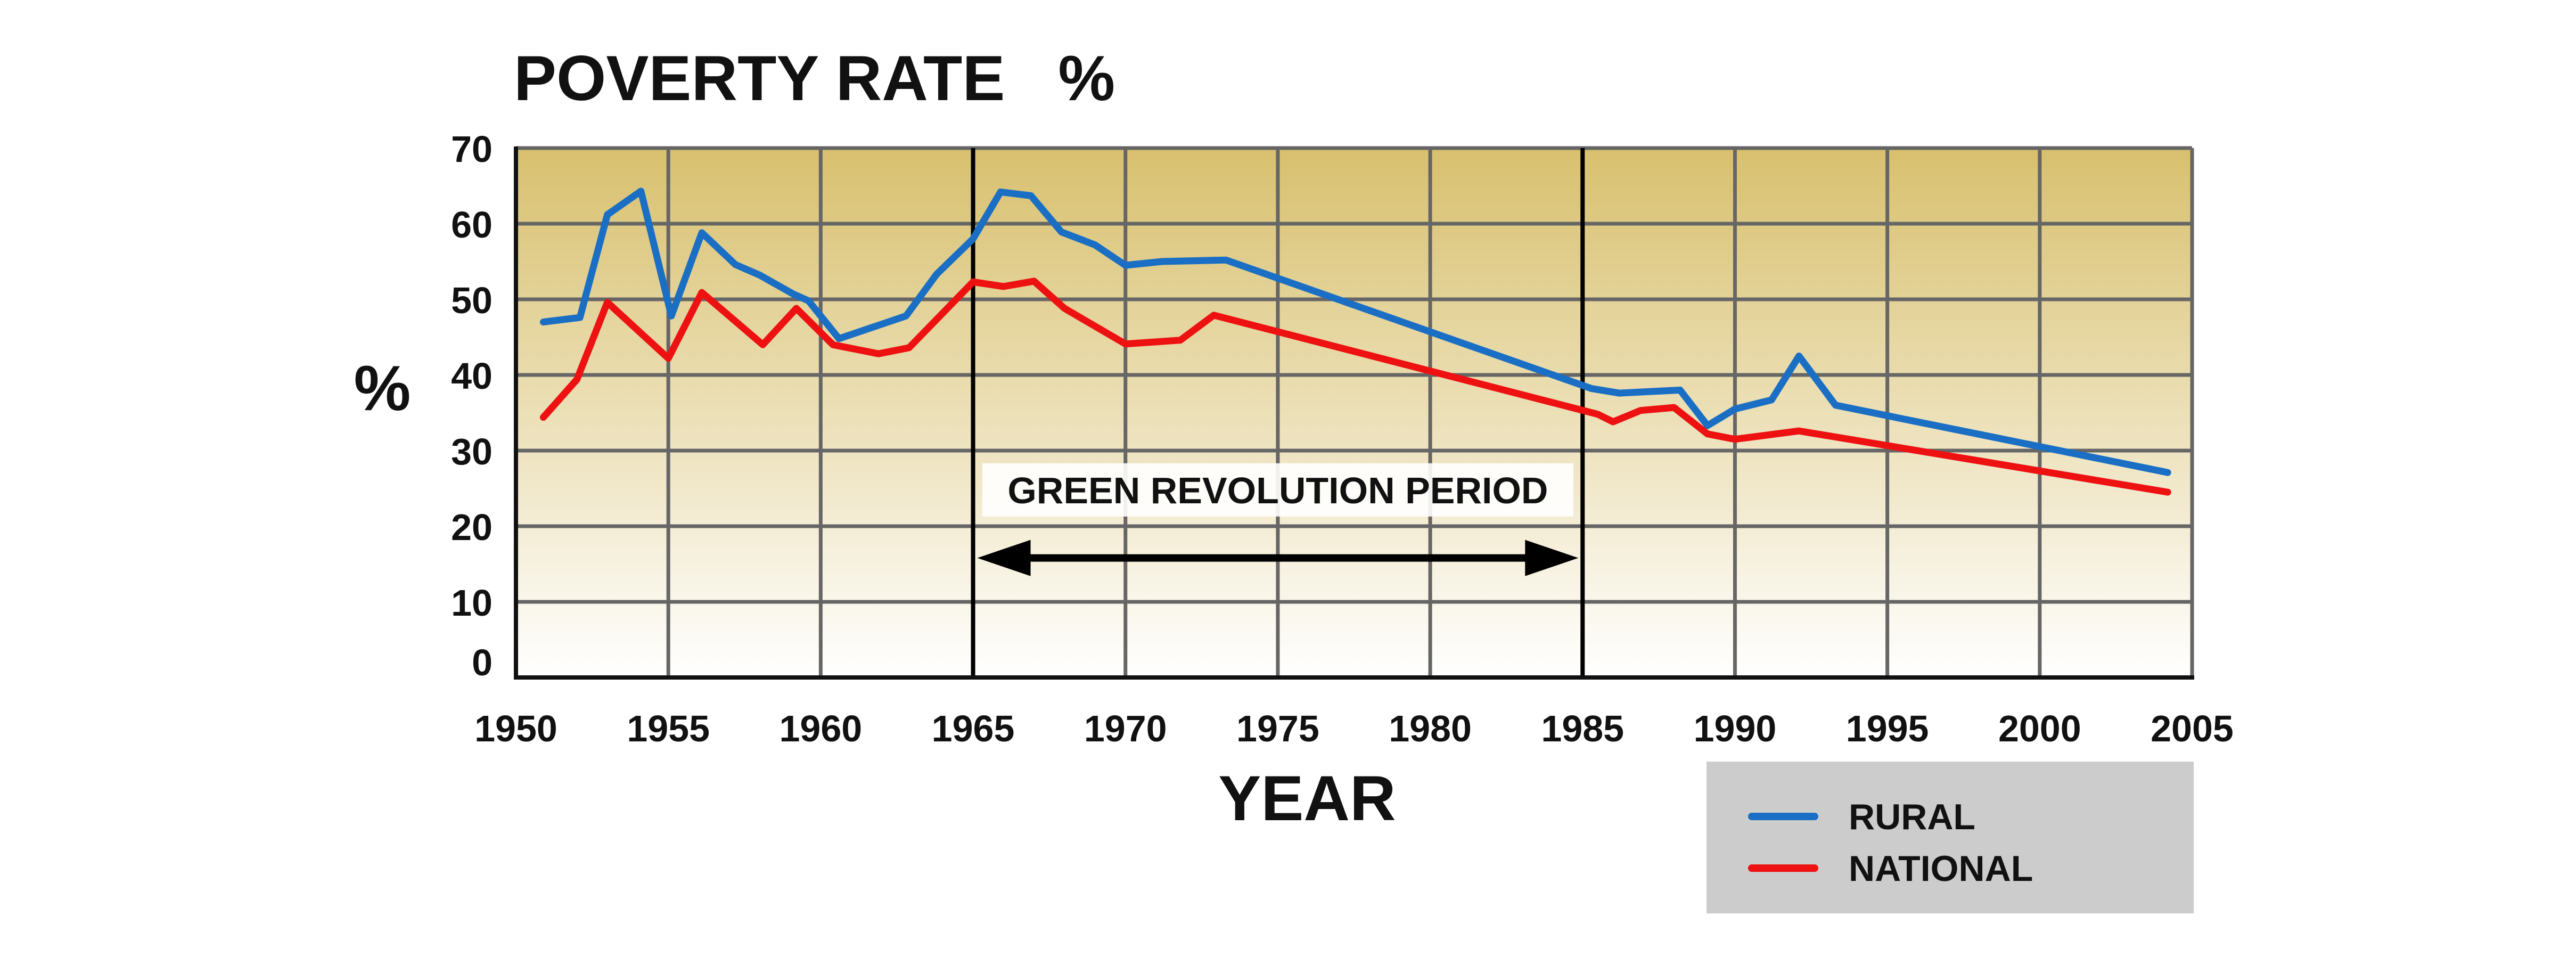 Image resolution: width=2576 pixels, height=972 pixels. What do you see at coordinates (1278, 413) in the screenshot?
I see `green-revolution-annotation: GREEN REVOLUTION PERIOD` at bounding box center [1278, 413].